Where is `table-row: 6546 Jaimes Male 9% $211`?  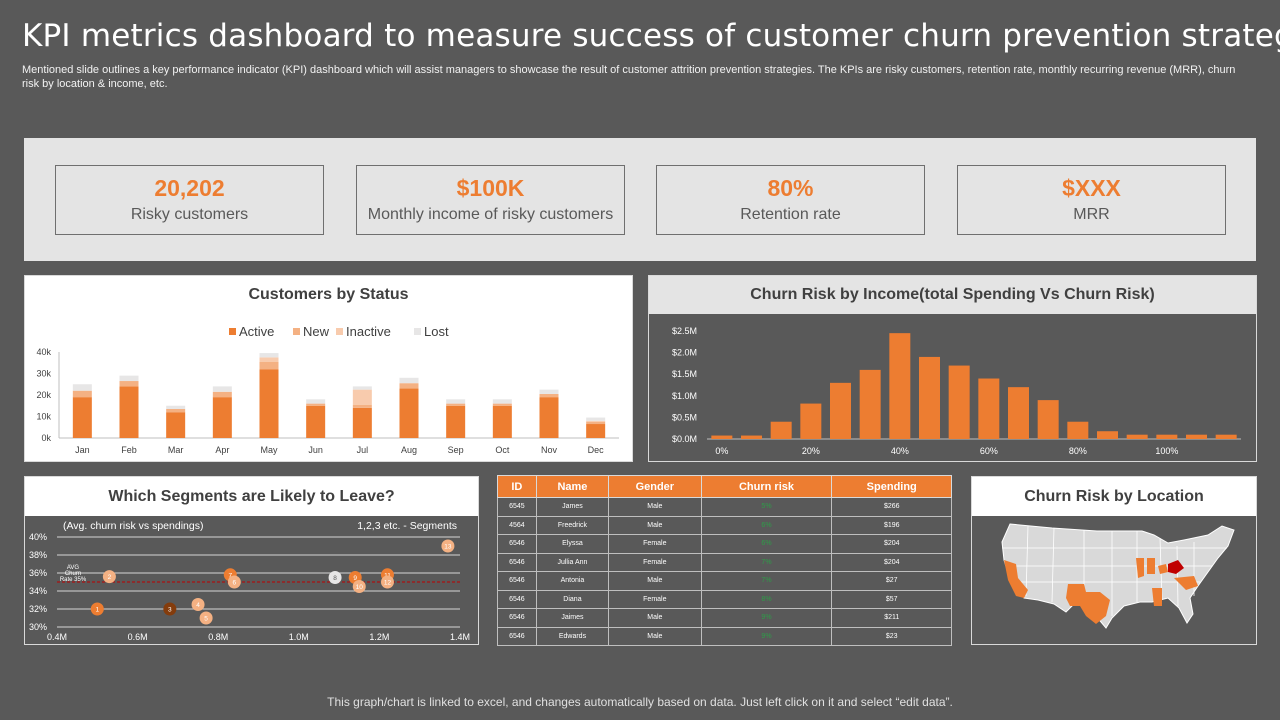 table-row: 6546 Jaimes Male 9% $211 is located at coordinates (724, 618).